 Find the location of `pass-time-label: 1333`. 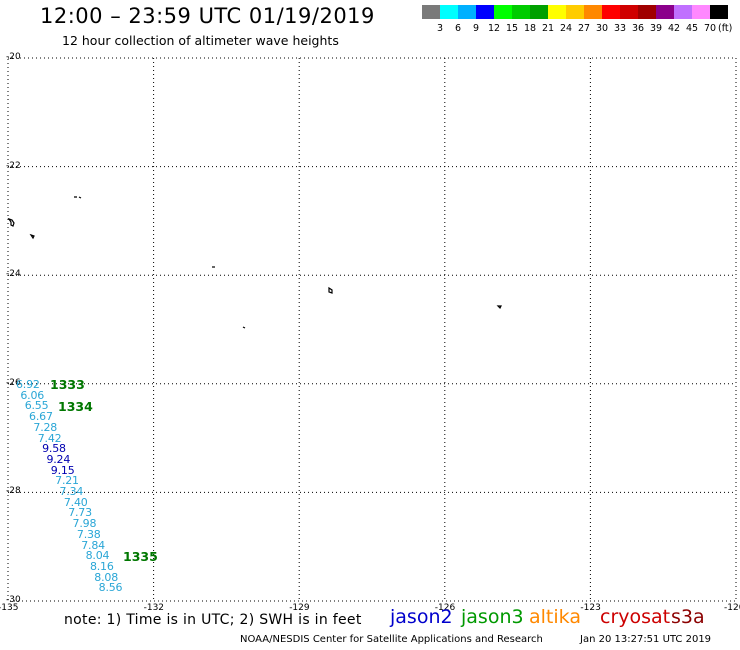

pass-time-label: 1333 is located at coordinates (67, 384).